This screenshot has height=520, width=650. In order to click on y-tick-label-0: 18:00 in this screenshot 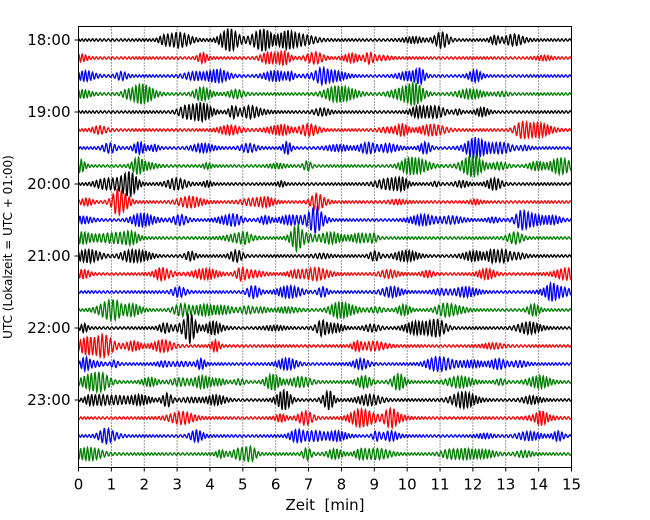, I will do `click(48, 40)`.